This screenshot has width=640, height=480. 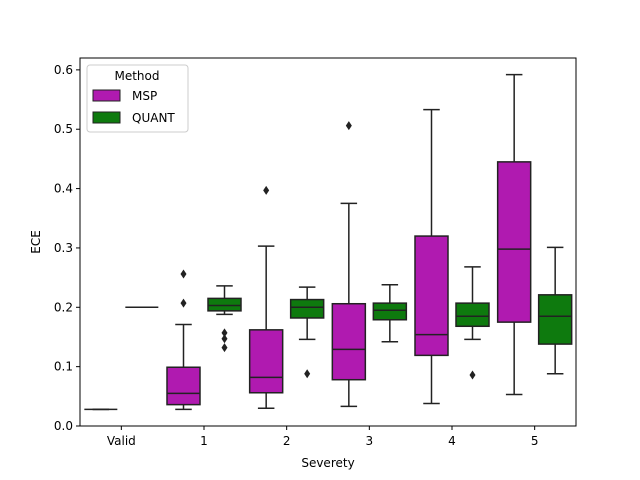 What do you see at coordinates (63, 189) in the screenshot?
I see `y-tick-label: 0.4` at bounding box center [63, 189].